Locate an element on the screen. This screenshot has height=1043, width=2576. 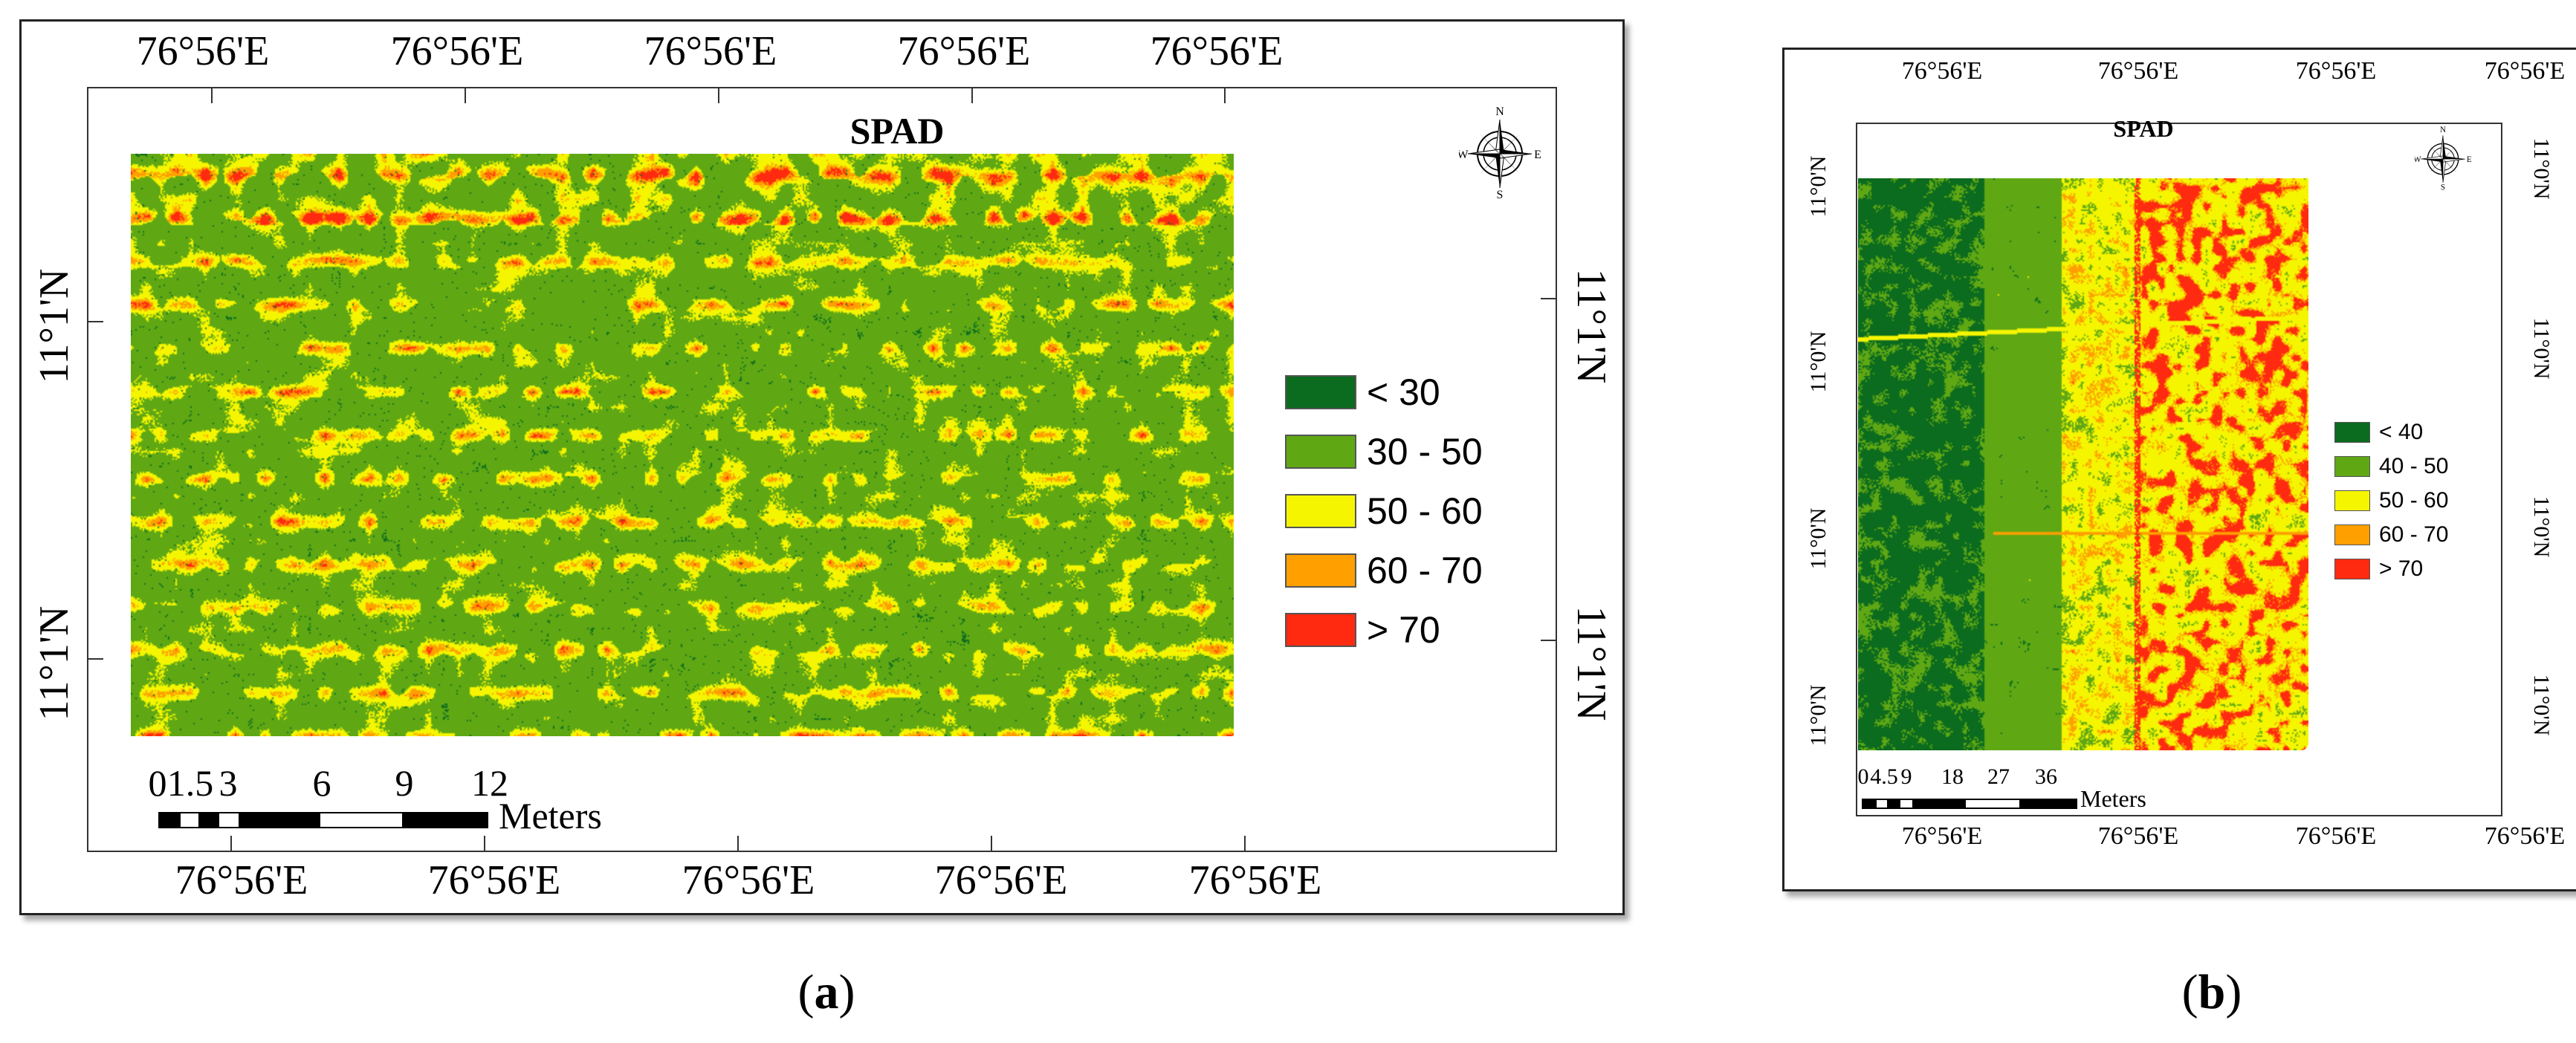
caption-letter: a is located at coordinates (826, 992).